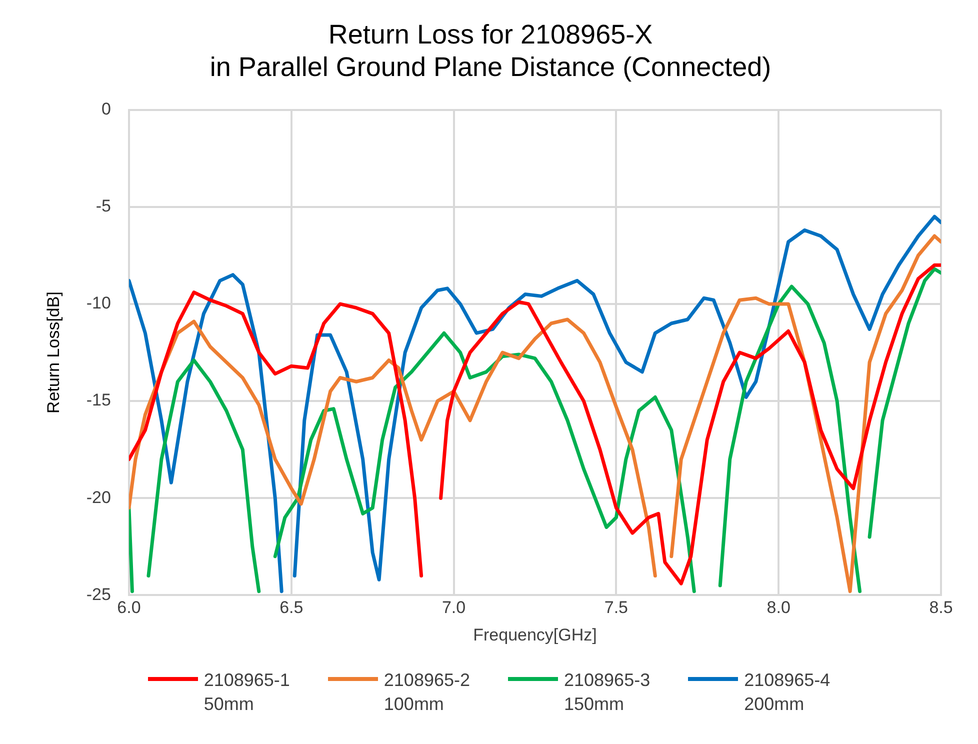  I want to click on y-tick-label: -15, so click(98, 400).